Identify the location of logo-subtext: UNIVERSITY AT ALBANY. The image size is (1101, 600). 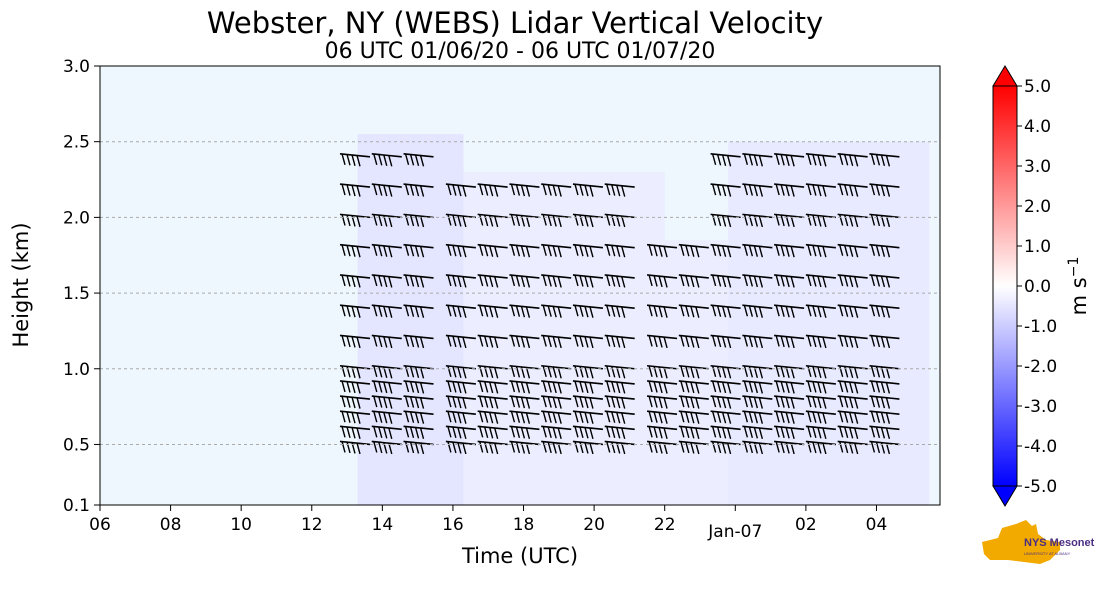
(1047, 553).